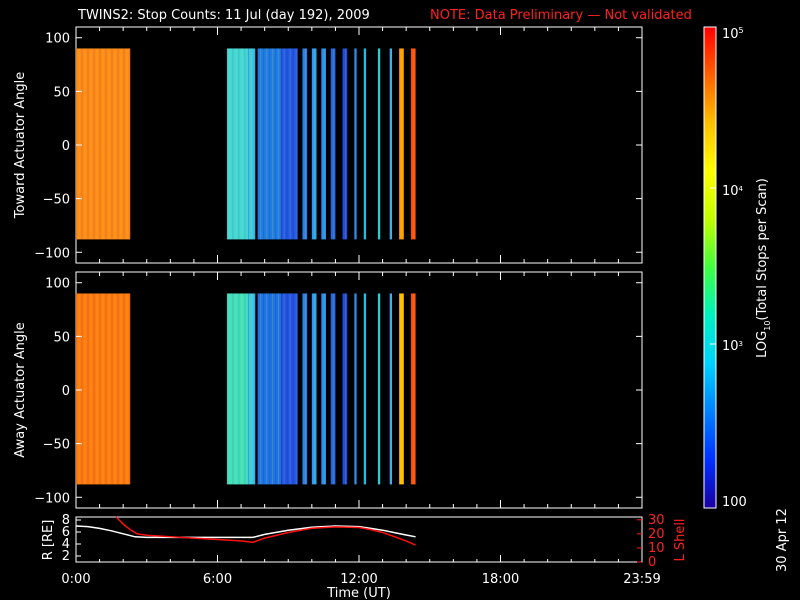  What do you see at coordinates (500, 579) in the screenshot?
I see `x-tick-label: 18:00` at bounding box center [500, 579].